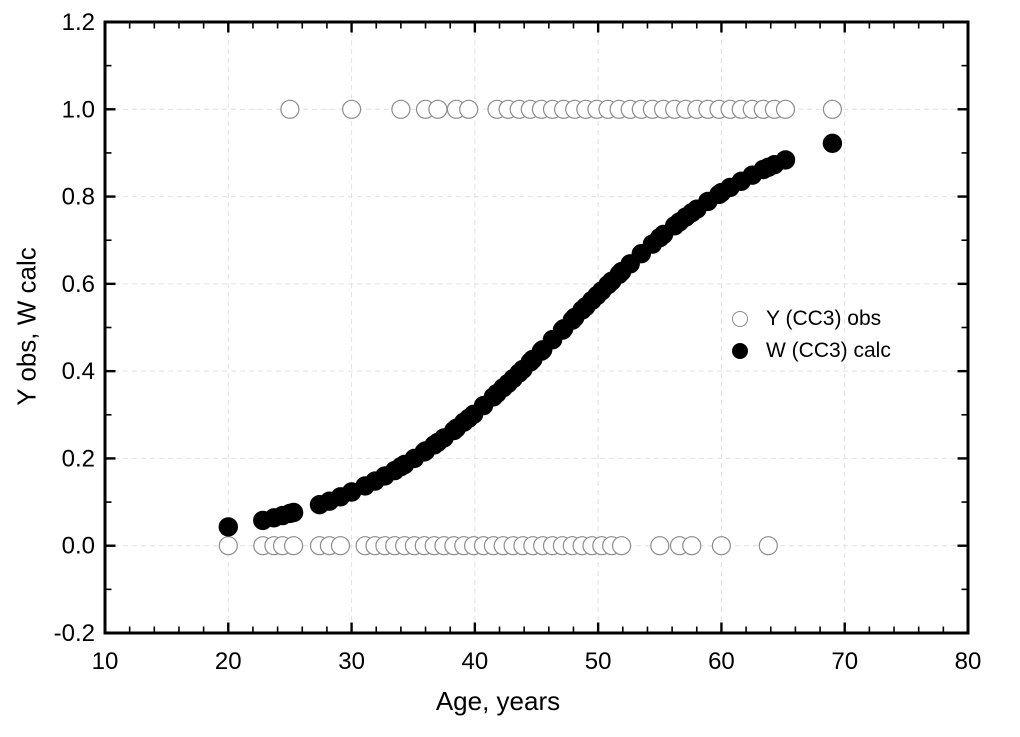  Describe the element at coordinates (824, 318) in the screenshot. I see `legend-label-y-obs: Y (CC3) obs` at that location.